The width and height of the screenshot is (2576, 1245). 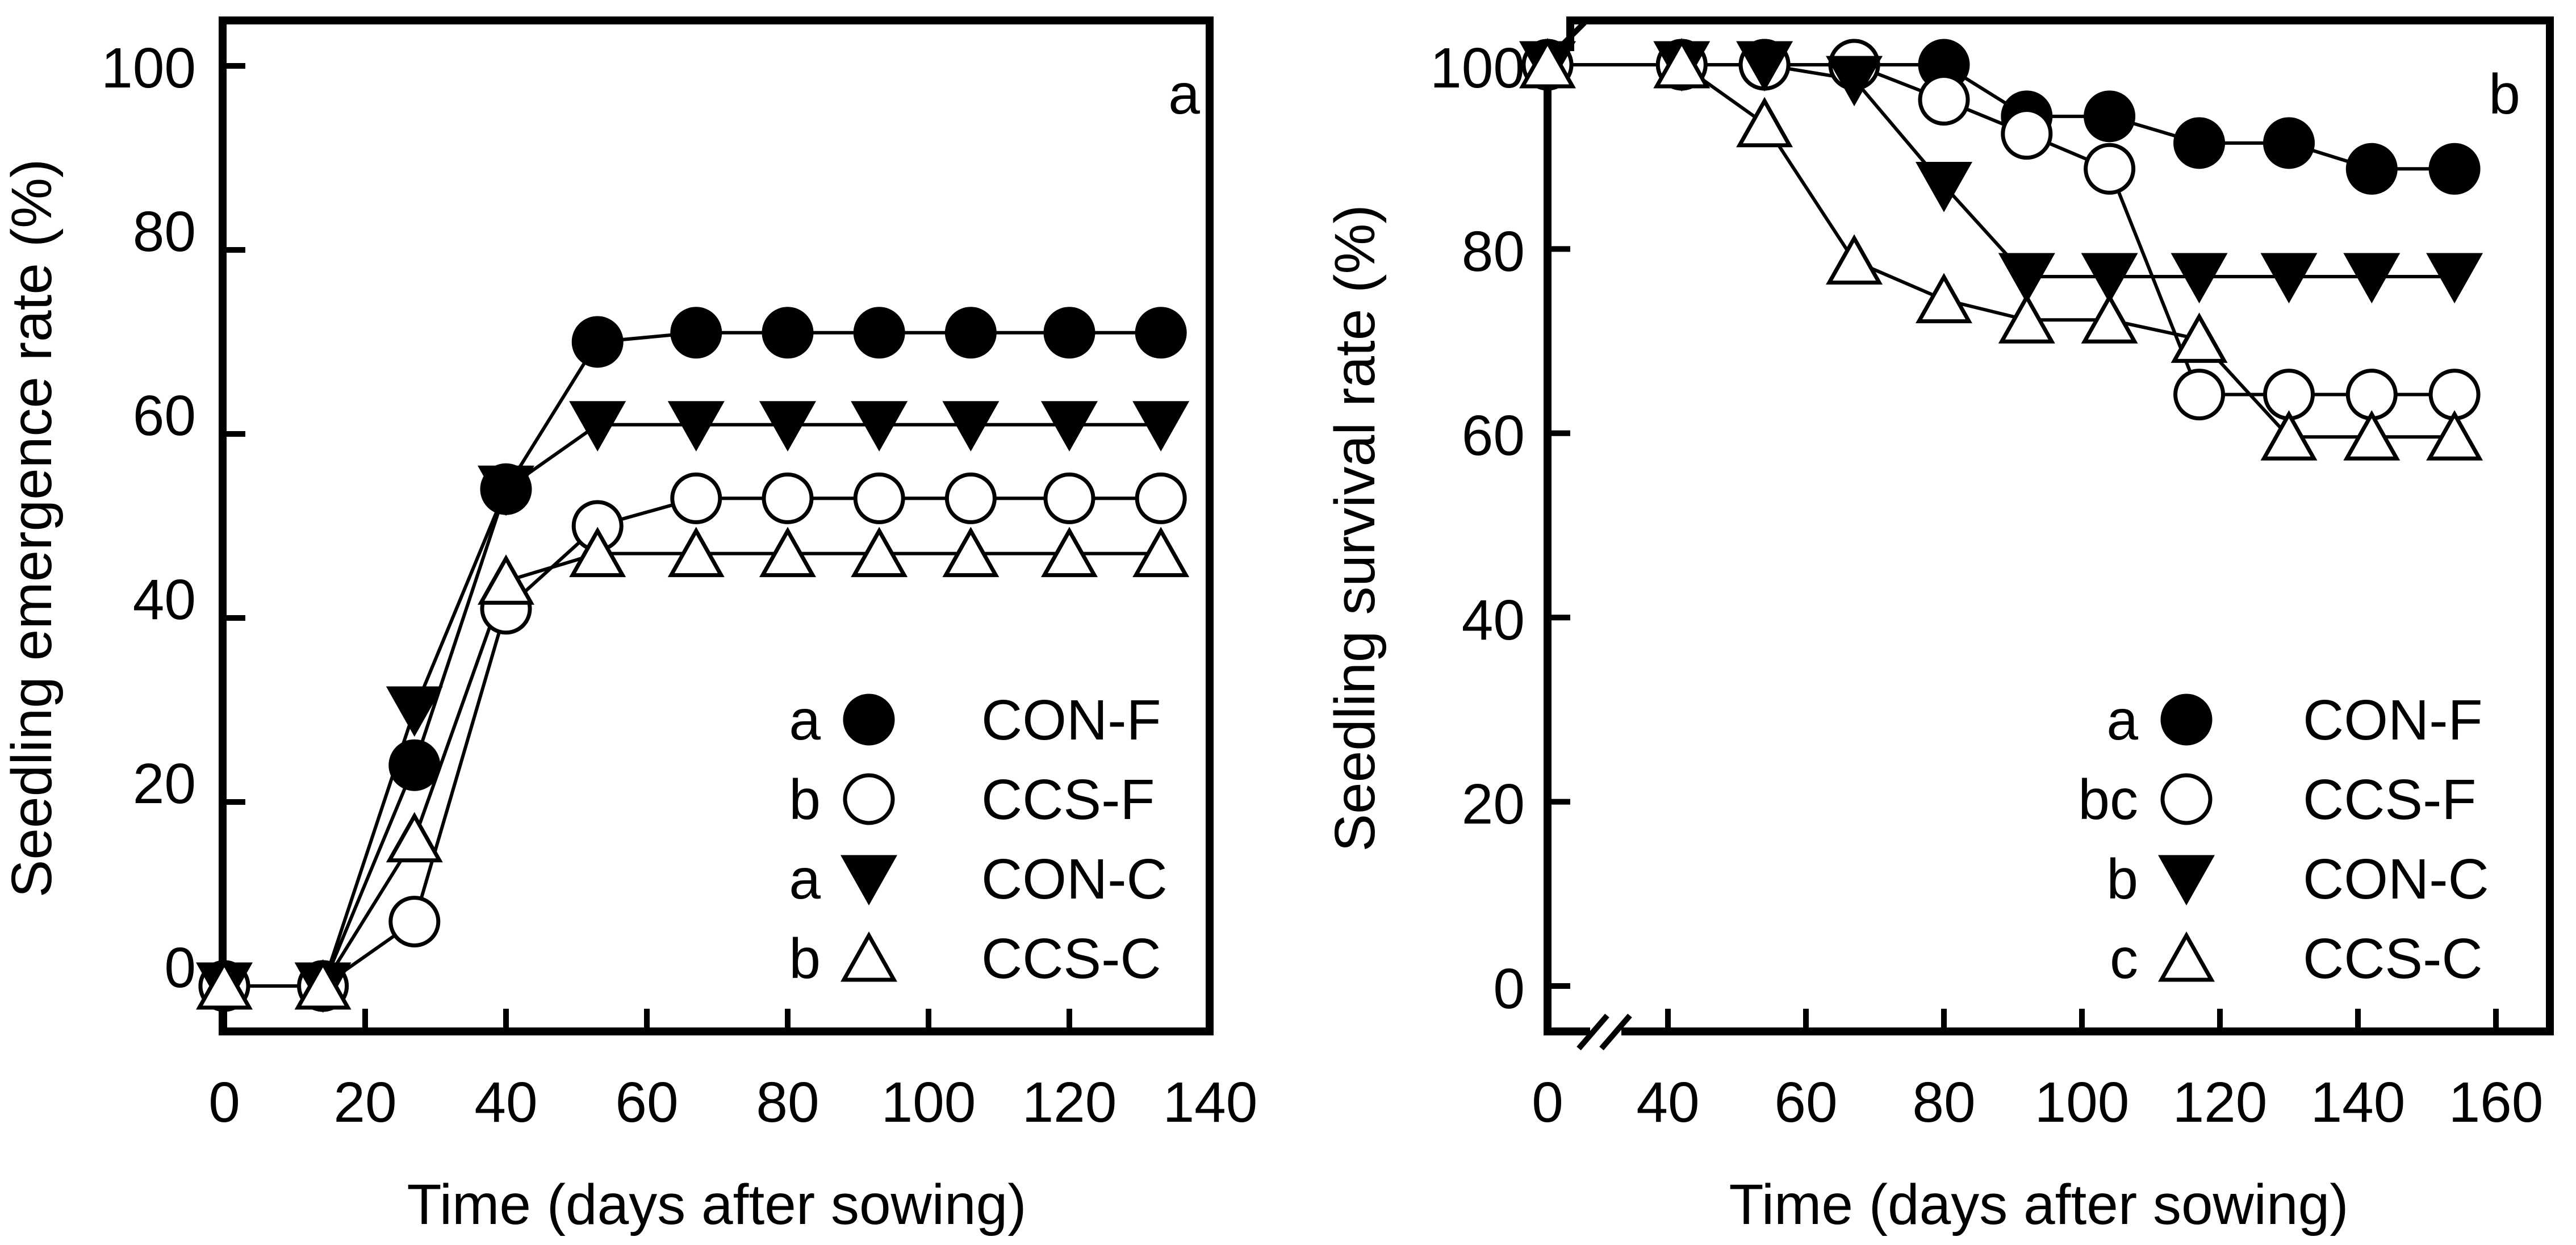 What do you see at coordinates (1477, 68) in the screenshot?
I see `panel-b-ytick-label: 100` at bounding box center [1477, 68].